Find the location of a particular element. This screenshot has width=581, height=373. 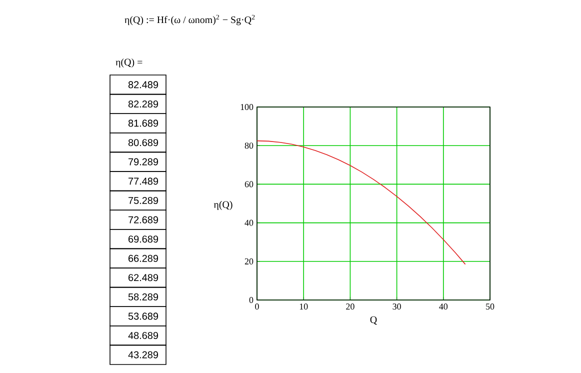

text: 79.289 is located at coordinates (143, 162).